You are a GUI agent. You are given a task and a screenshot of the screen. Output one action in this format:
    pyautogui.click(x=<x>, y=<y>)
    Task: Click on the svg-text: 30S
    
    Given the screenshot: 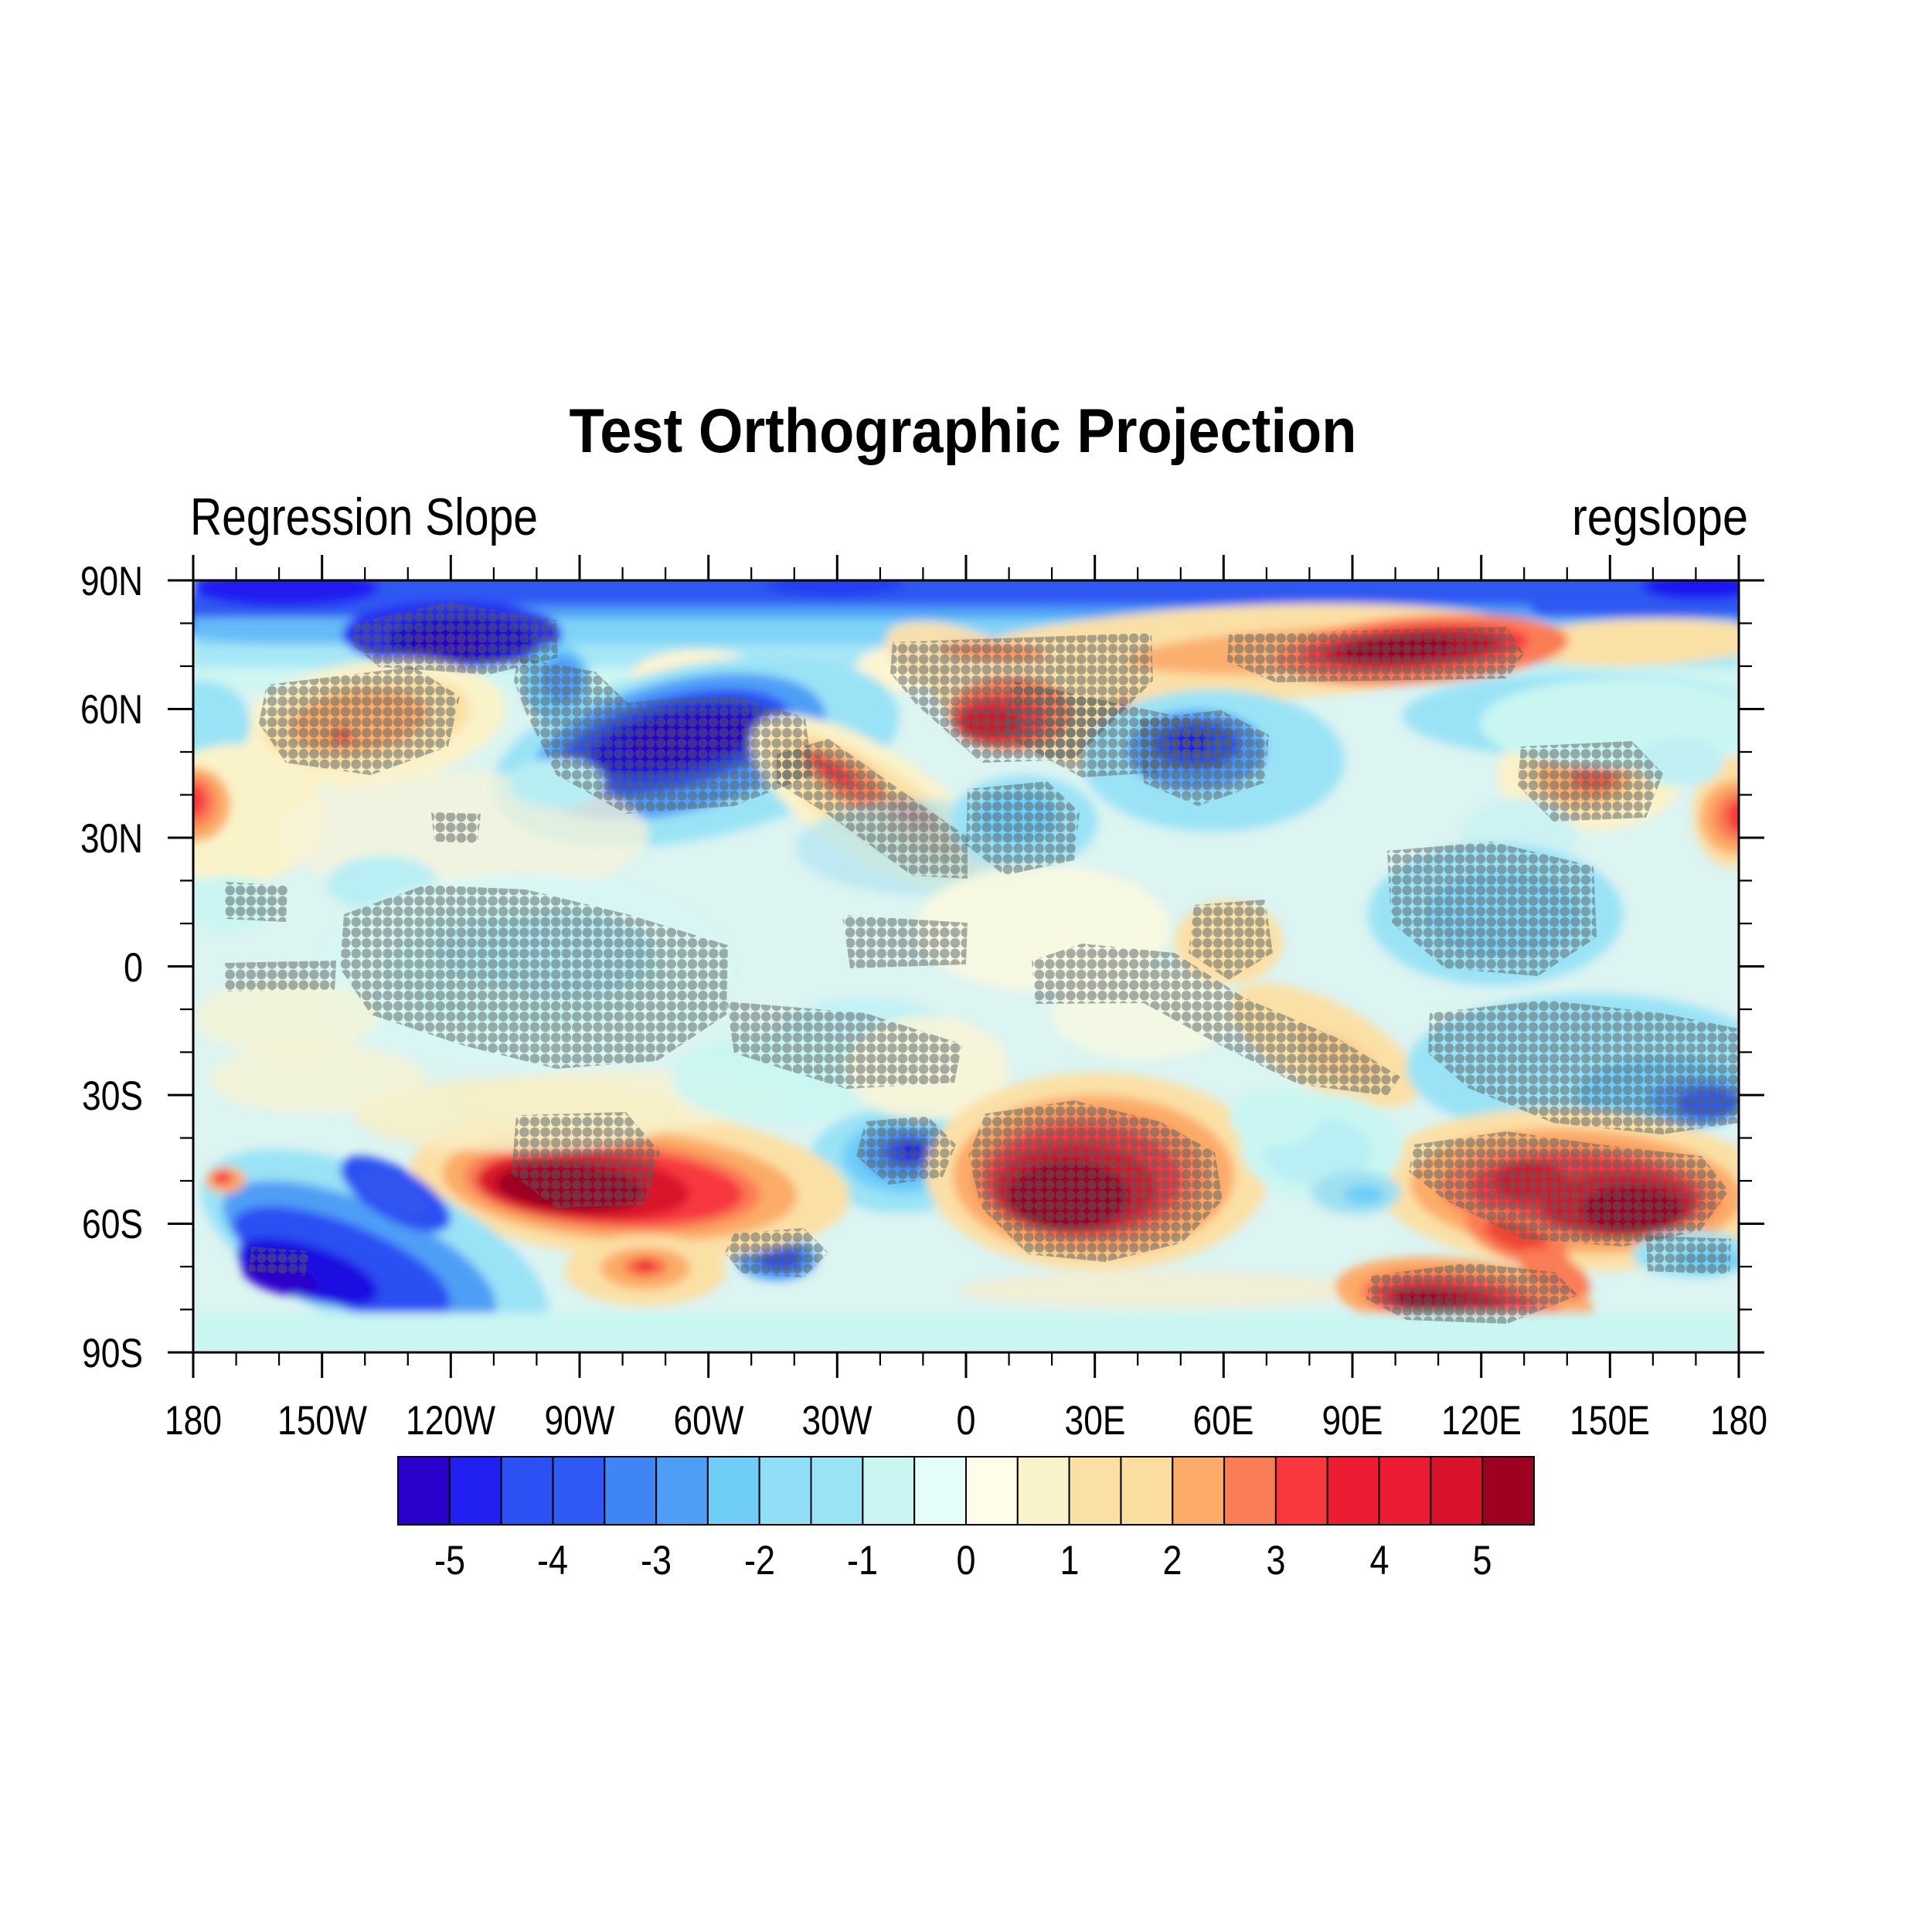 What is the action you would take?
    pyautogui.click(x=112, y=1096)
    